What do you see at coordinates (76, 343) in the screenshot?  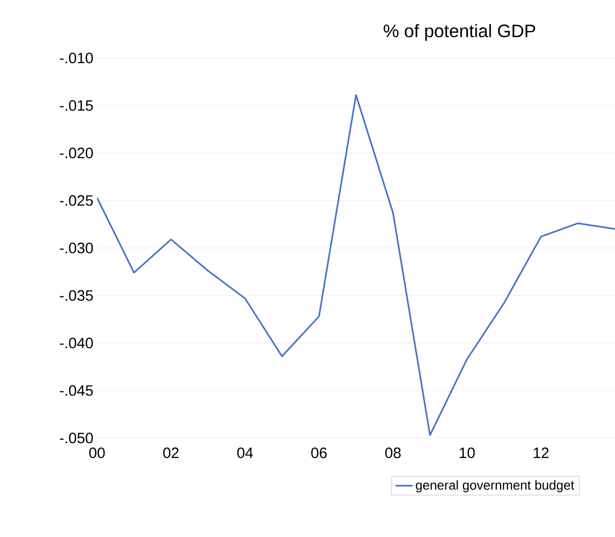 I see `y-tick-label: -.040` at bounding box center [76, 343].